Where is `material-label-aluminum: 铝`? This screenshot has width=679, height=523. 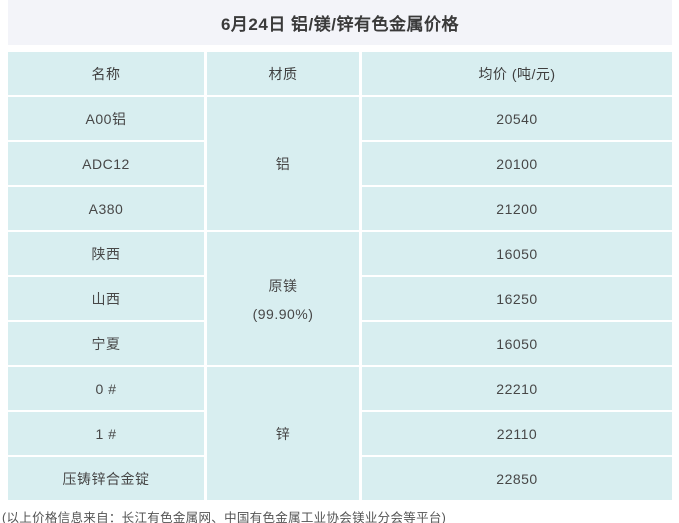
material-label-aluminum: 铝 is located at coordinates (283, 163).